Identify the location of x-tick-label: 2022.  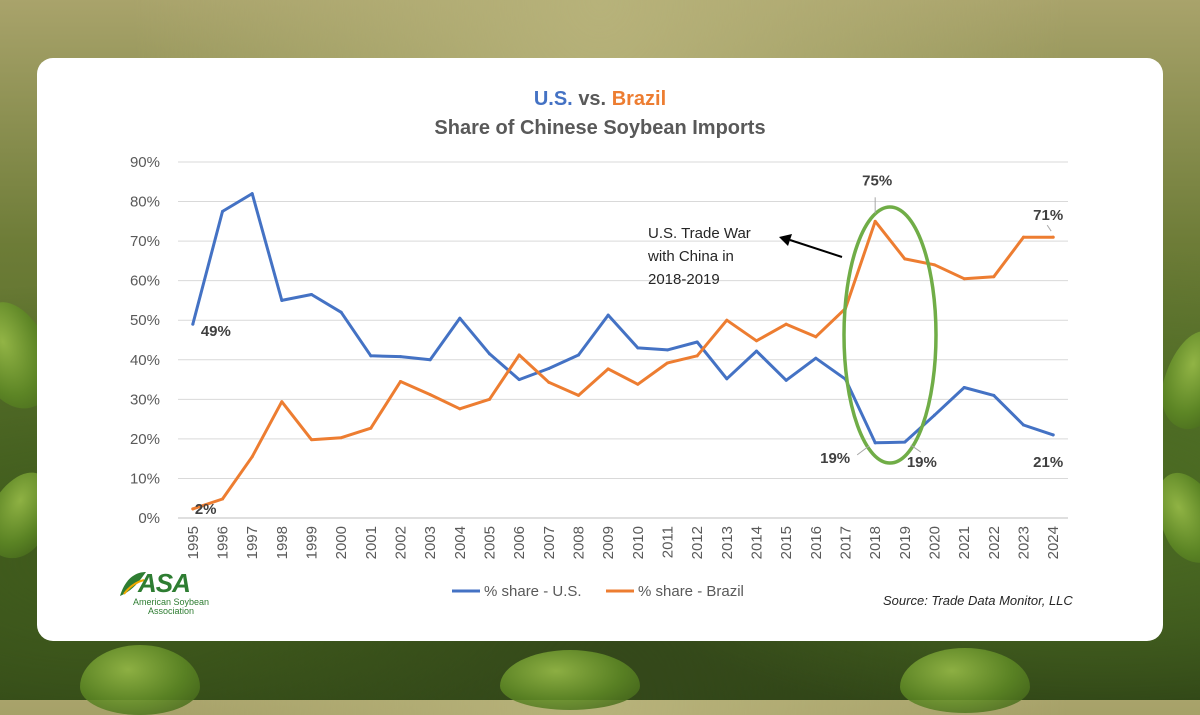
(994, 542).